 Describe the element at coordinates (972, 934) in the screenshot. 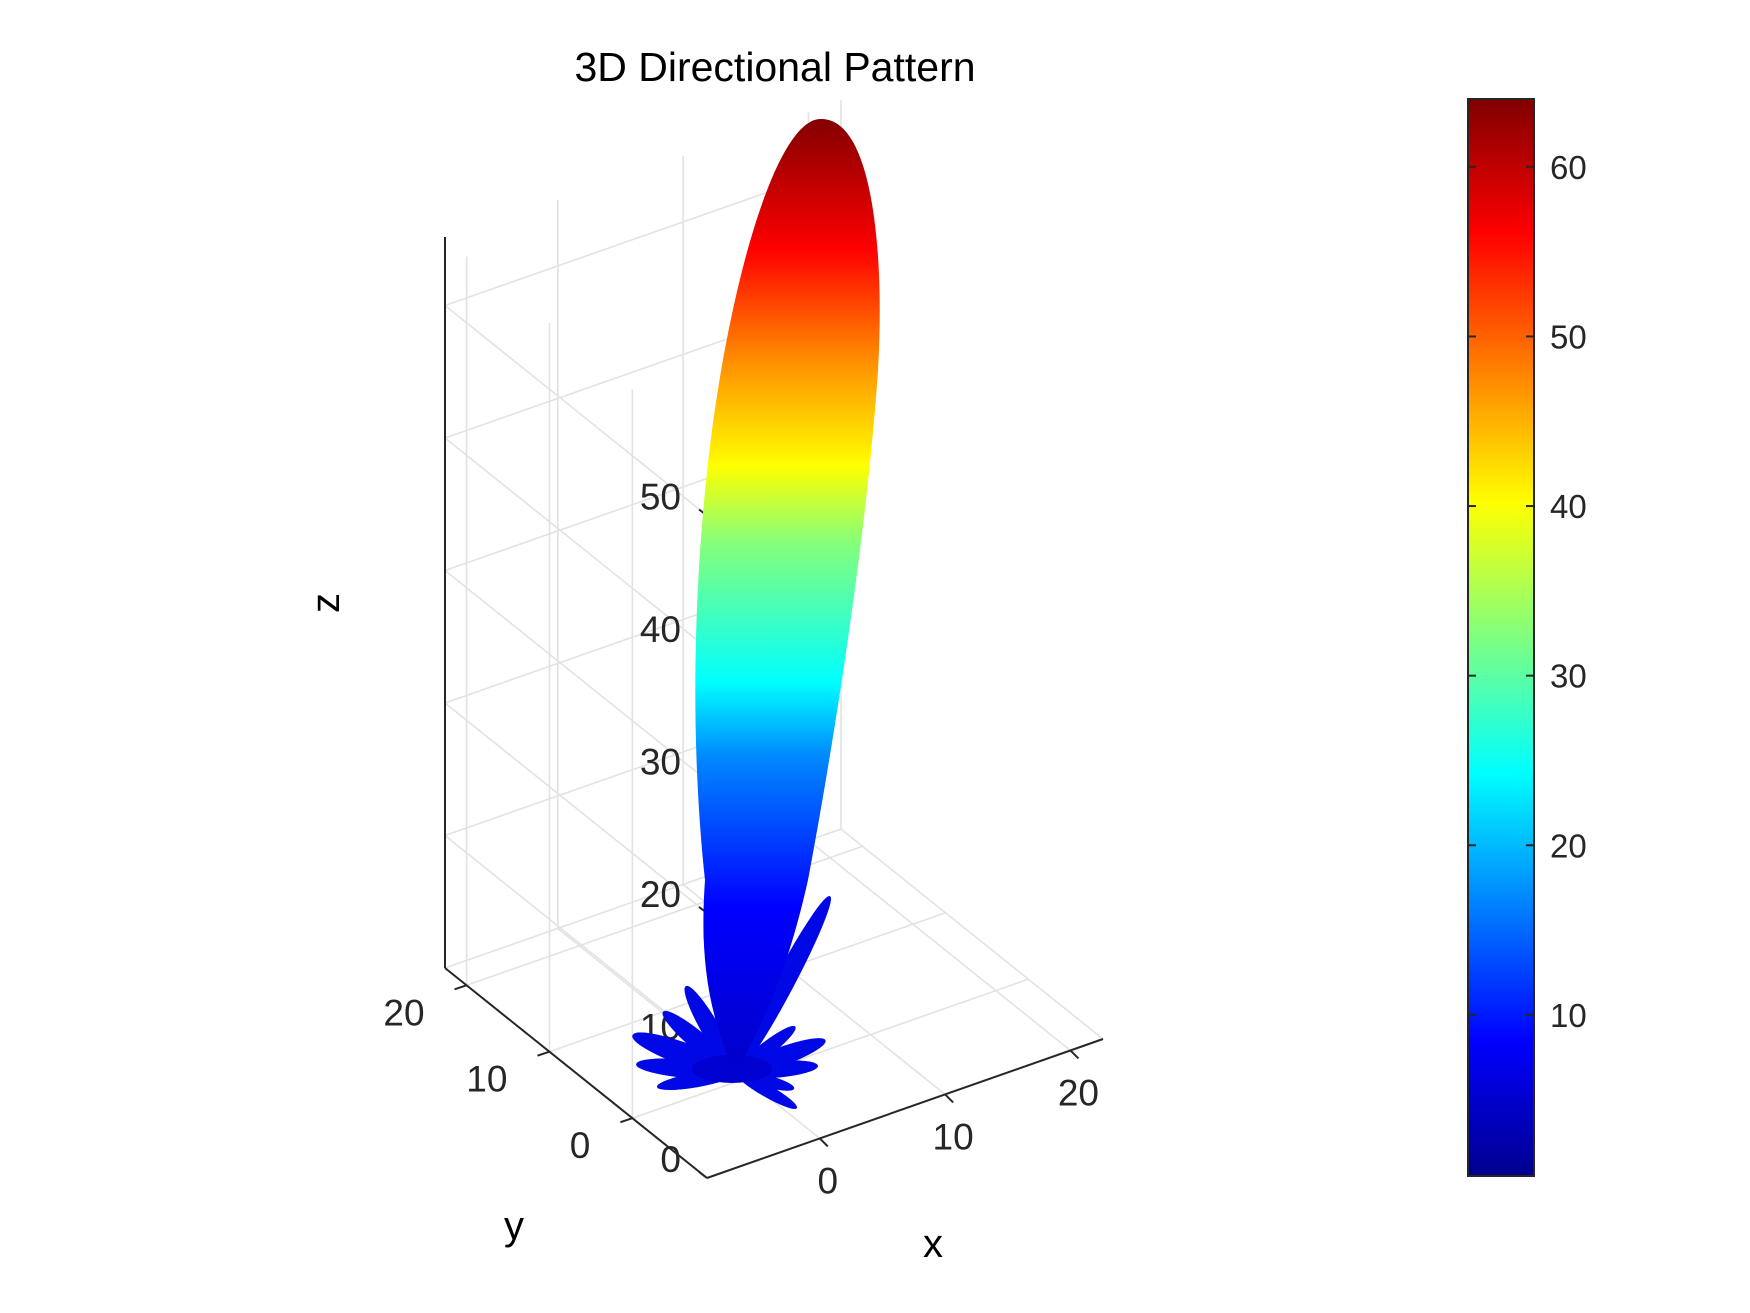

I see `grid-line-edge` at that location.